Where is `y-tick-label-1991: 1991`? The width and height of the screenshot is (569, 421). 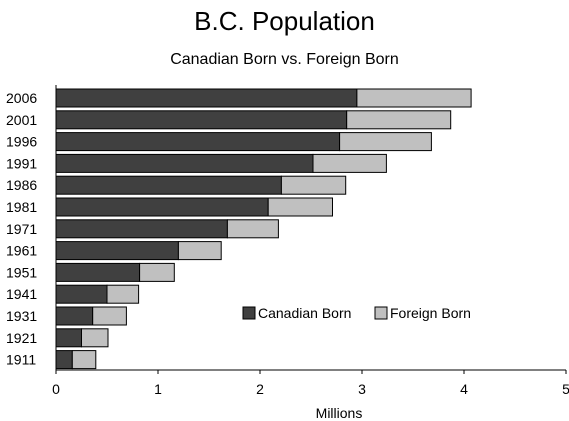 y-tick-label-1991: 1991 is located at coordinates (21, 163).